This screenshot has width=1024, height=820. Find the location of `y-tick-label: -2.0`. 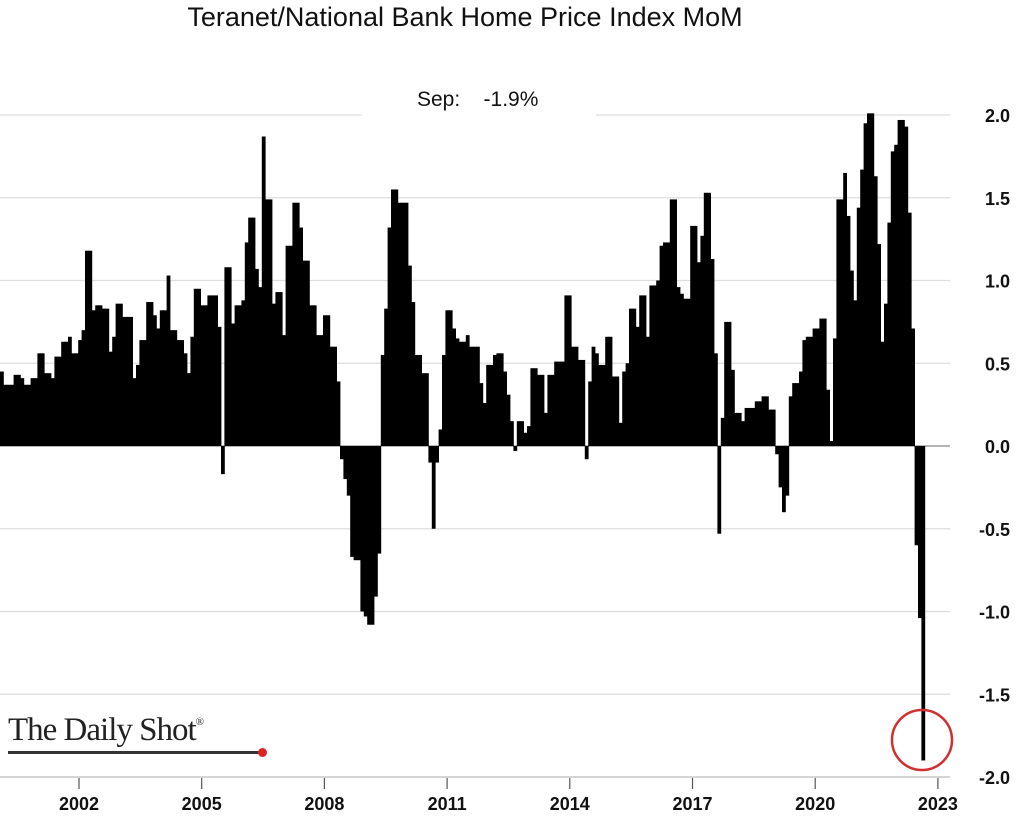

y-tick-label: -2.0 is located at coordinates (994, 778).